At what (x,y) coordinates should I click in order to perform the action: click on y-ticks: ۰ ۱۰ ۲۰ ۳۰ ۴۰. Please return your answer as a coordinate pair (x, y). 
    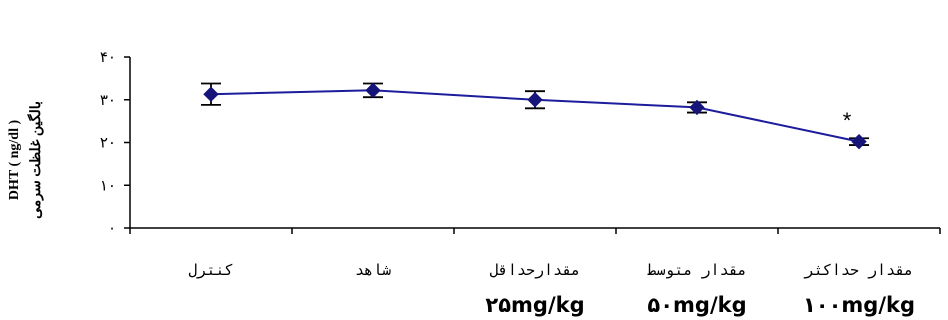
    Looking at the image, I should click on (115, 142).